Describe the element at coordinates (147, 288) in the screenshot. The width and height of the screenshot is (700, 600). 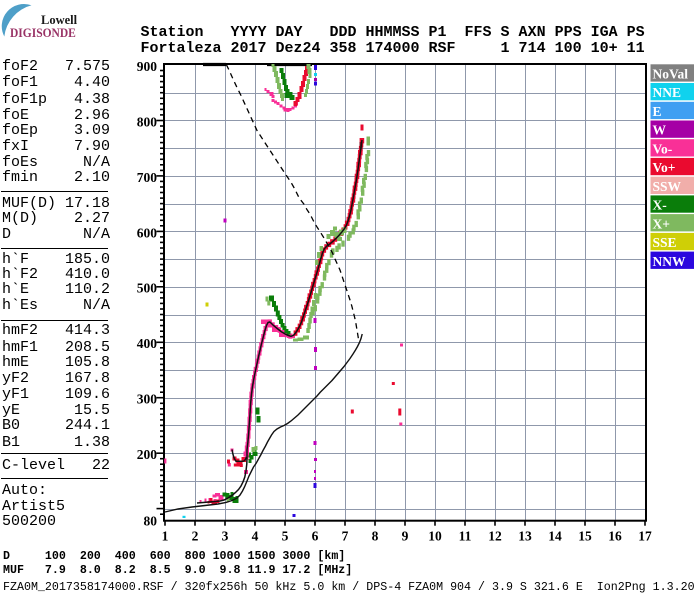
I see `svg-text: 500` at that location.